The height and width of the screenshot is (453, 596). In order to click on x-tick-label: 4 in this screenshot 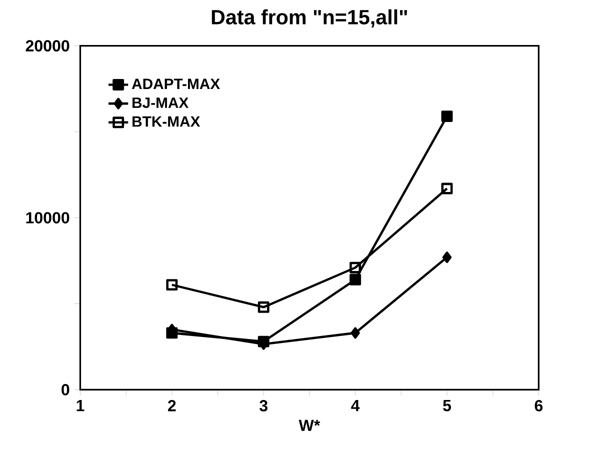, I will do `click(355, 406)`.